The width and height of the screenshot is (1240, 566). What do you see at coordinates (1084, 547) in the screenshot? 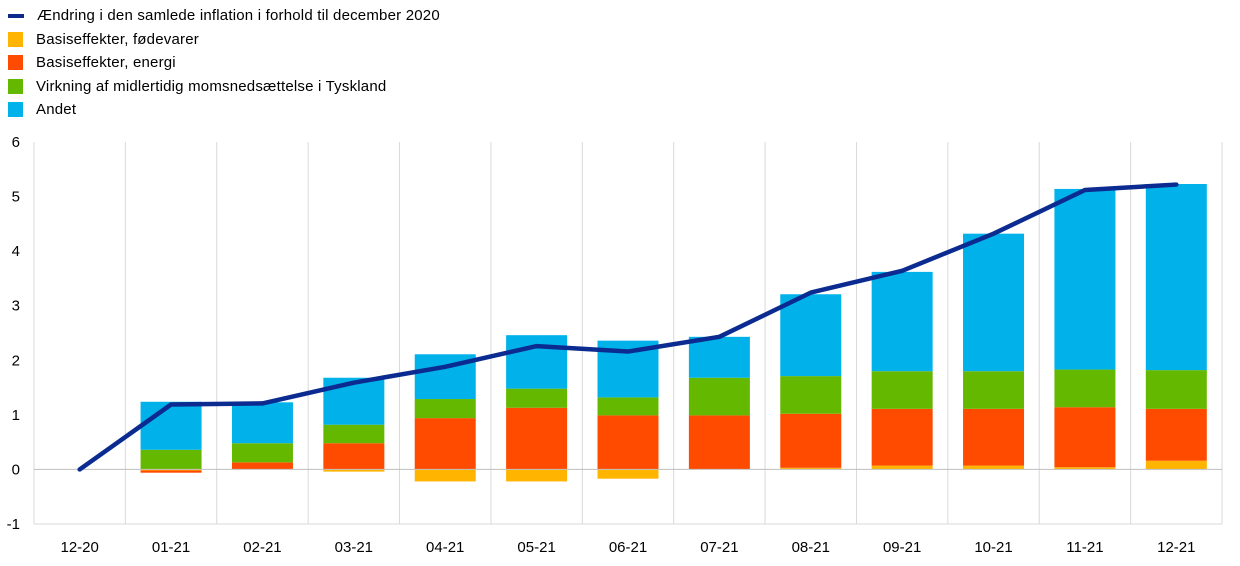
I see `x-tick-label: 11-21` at bounding box center [1084, 547].